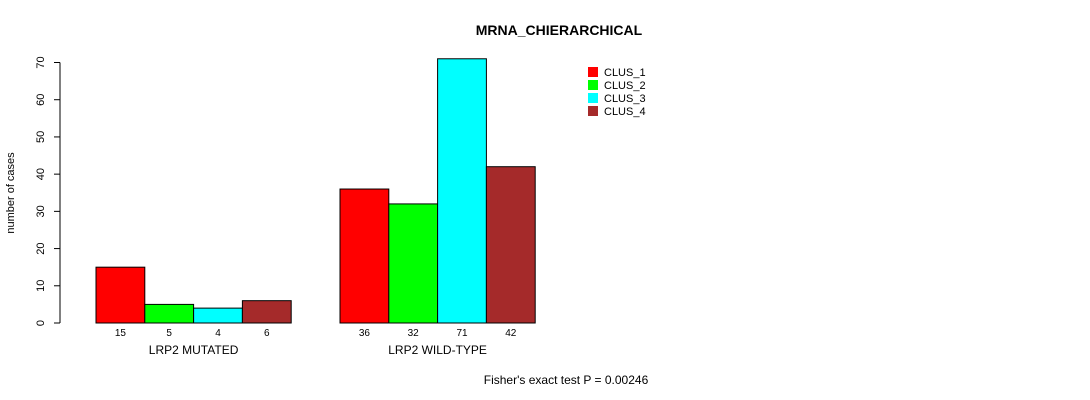  What do you see at coordinates (41, 174) in the screenshot?
I see `y-tick-label: 40` at bounding box center [41, 174].